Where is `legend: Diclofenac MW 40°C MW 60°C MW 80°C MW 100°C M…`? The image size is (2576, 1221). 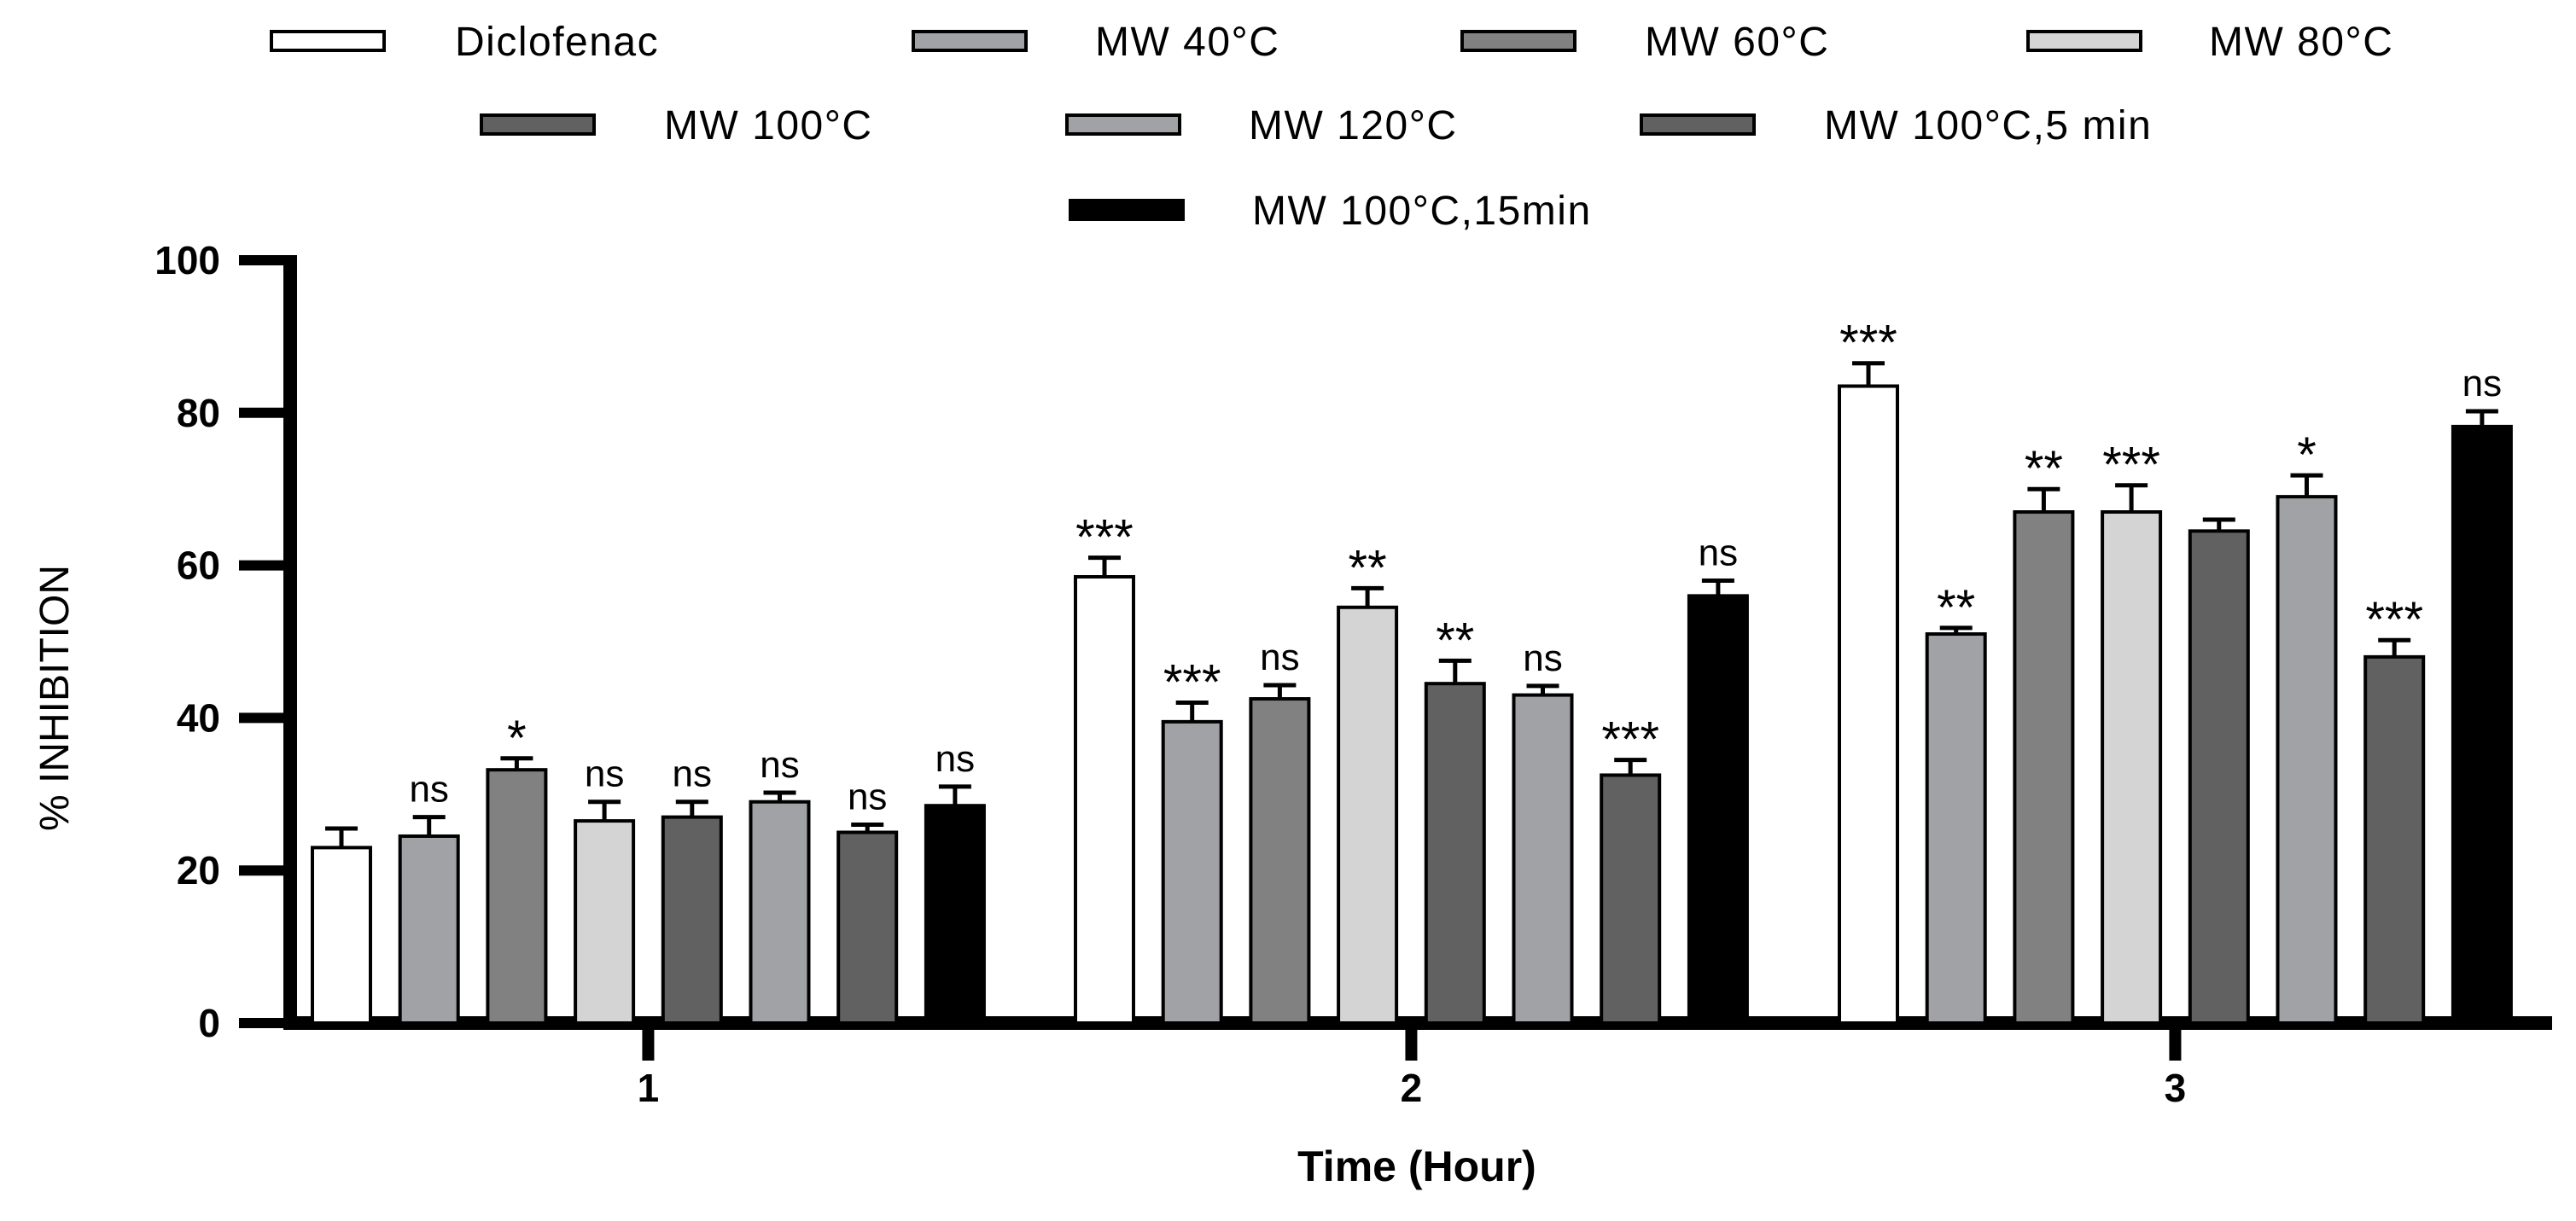 legend: Diclofenac MW 40°C MW 60°C MW 80°C MW 100°C M… is located at coordinates (1331, 127).